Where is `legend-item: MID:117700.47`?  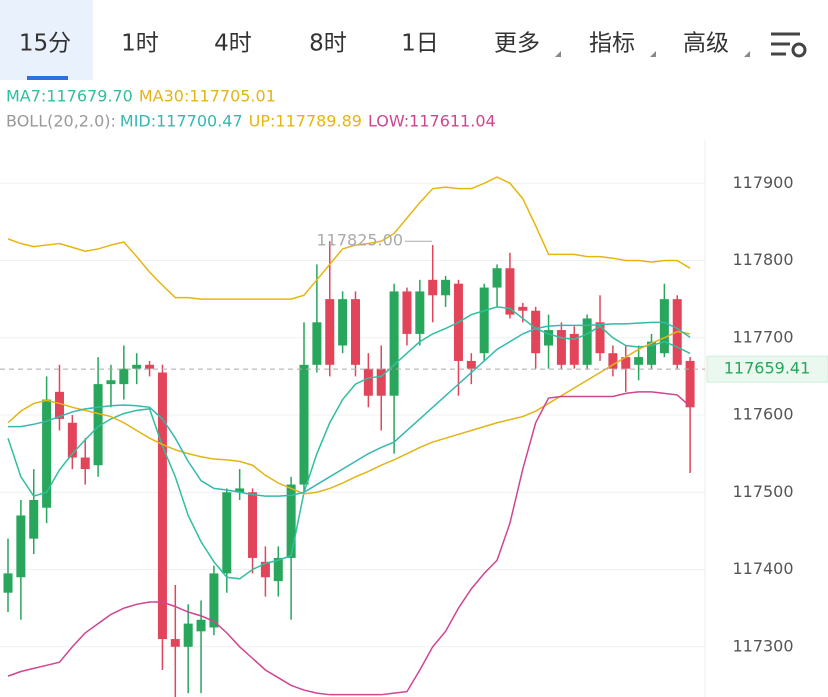 legend-item: MID:117700.47 is located at coordinates (181, 121).